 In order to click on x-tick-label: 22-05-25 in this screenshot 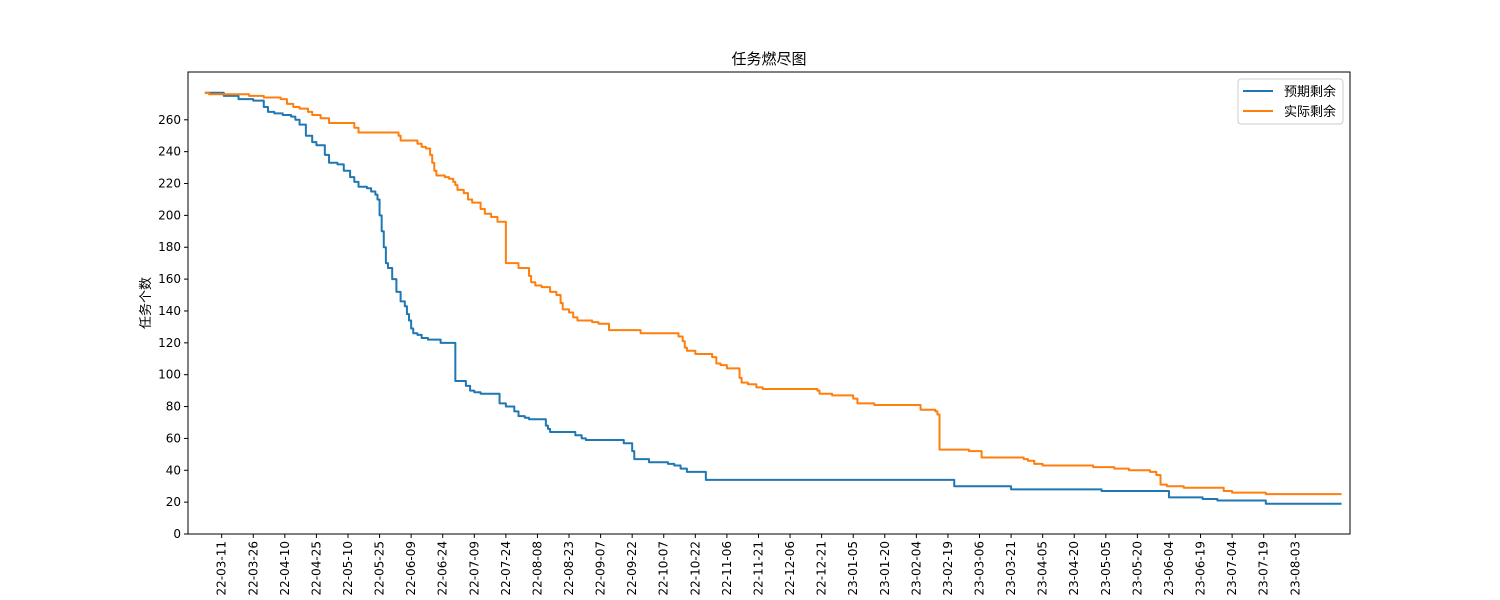, I will do `click(380, 568)`.